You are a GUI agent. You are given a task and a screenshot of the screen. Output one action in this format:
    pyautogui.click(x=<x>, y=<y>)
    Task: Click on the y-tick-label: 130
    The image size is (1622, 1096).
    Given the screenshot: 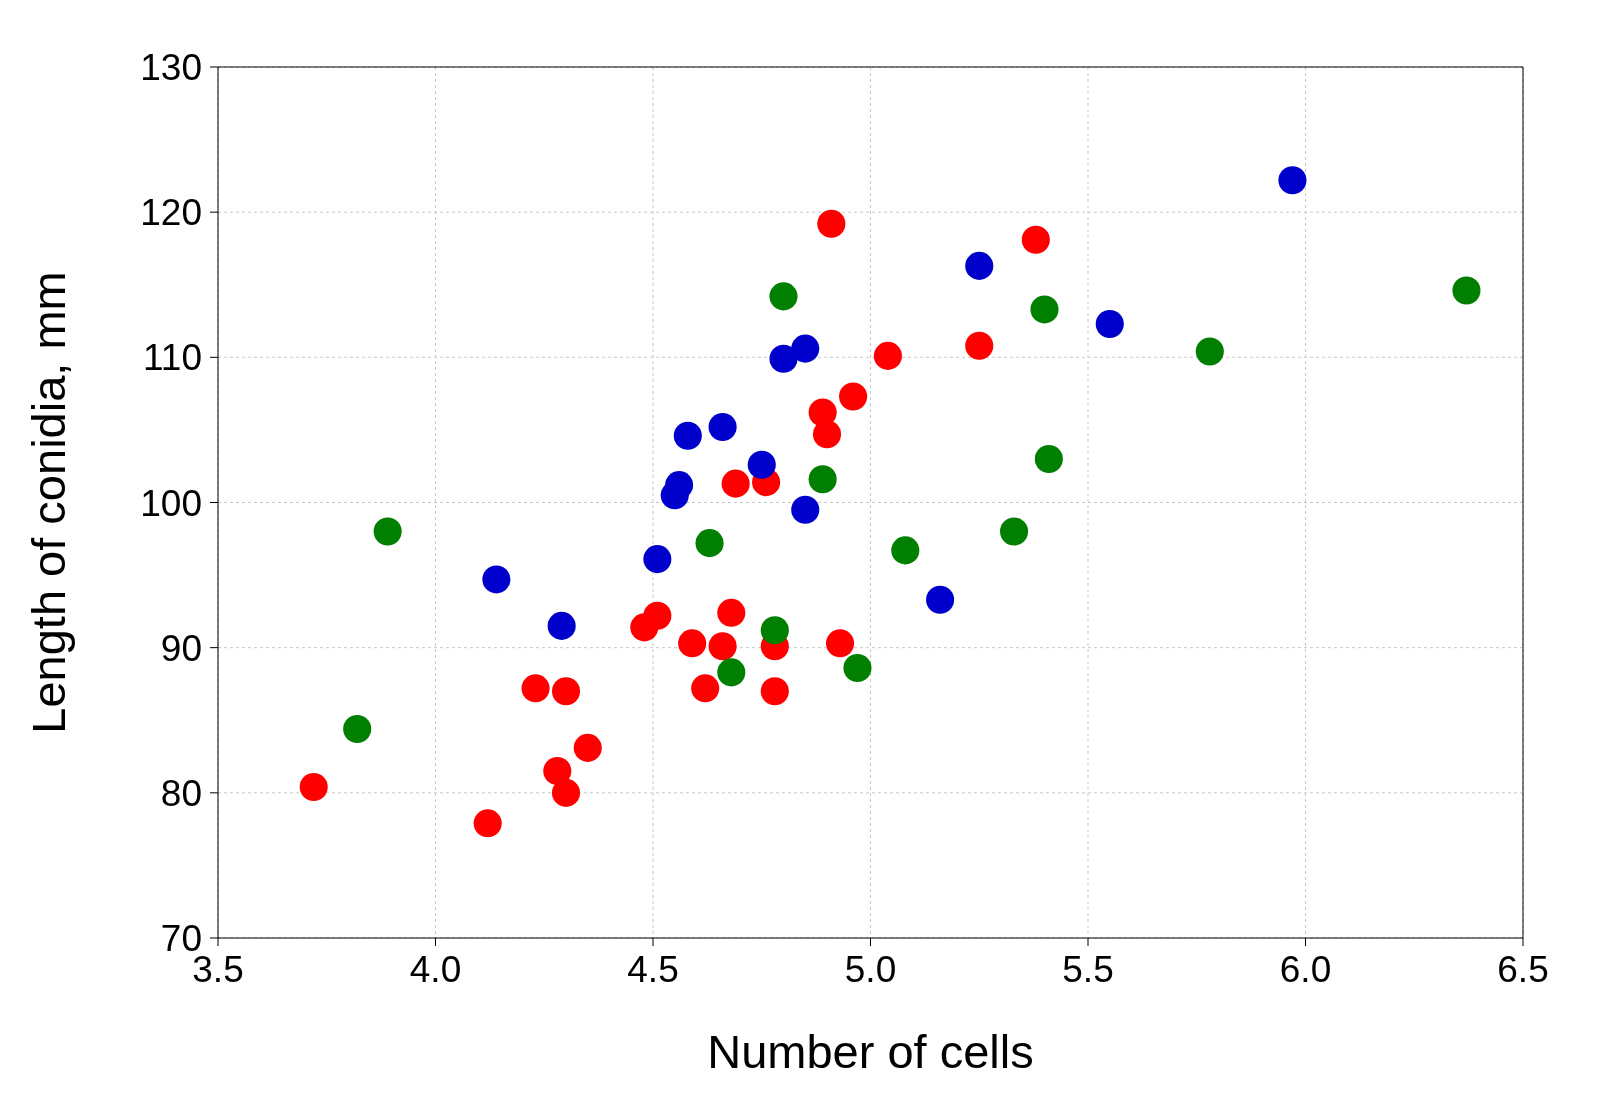 What is the action you would take?
    pyautogui.click(x=171, y=68)
    